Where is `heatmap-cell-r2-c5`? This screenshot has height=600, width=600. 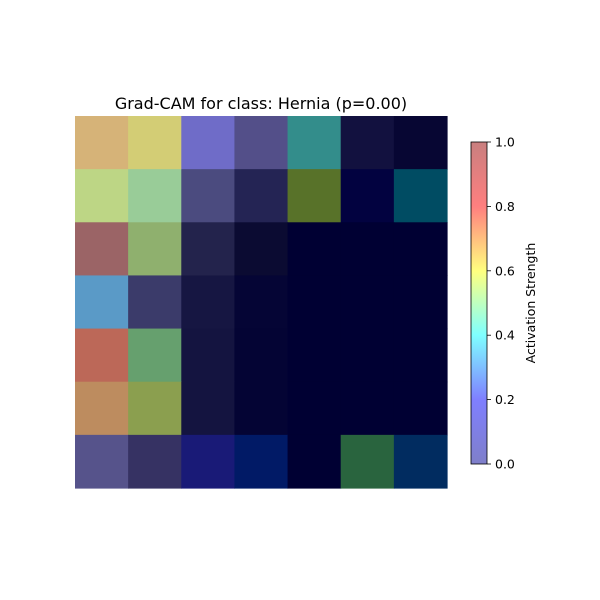
heatmap-cell-r2-c5 is located at coordinates (367, 249).